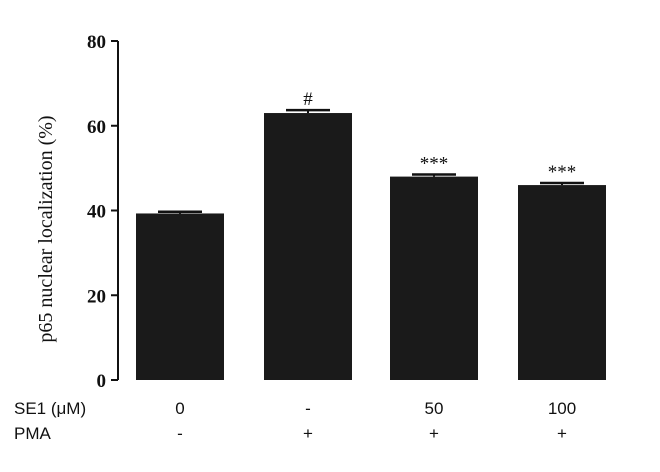 The width and height of the screenshot is (660, 472). What do you see at coordinates (33, 433) in the screenshot?
I see `treatment-row-label: PMA` at bounding box center [33, 433].